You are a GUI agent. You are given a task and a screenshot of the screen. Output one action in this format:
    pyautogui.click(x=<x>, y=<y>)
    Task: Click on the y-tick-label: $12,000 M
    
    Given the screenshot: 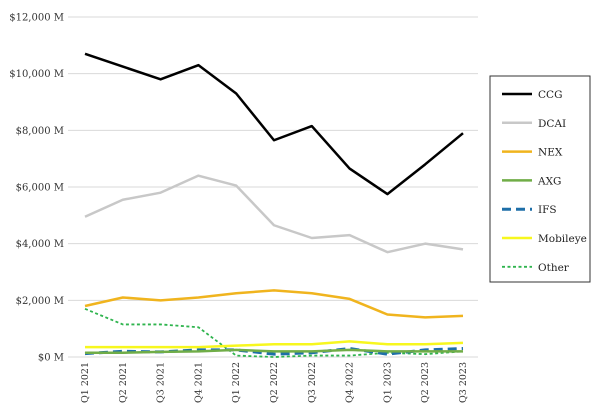 What is the action you would take?
    pyautogui.click(x=36, y=18)
    